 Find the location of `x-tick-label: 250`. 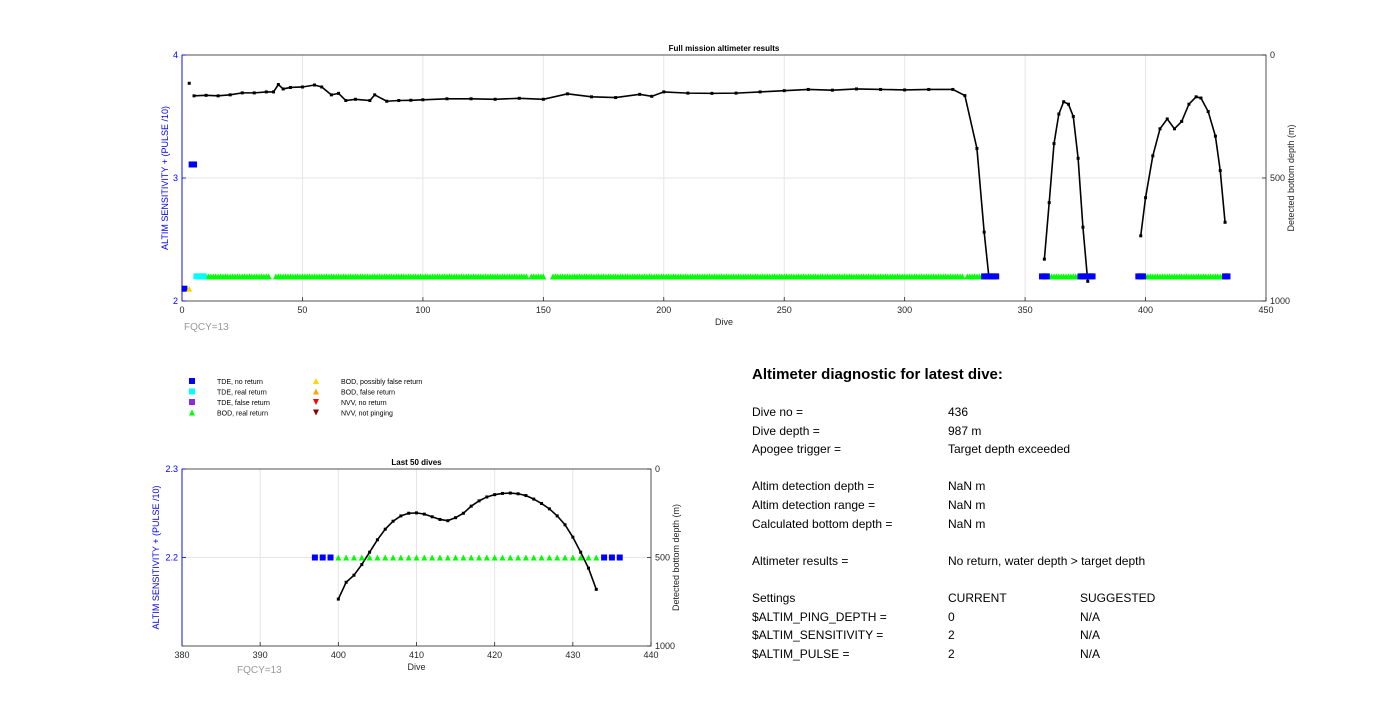

x-tick-label: 250 is located at coordinates (784, 310).